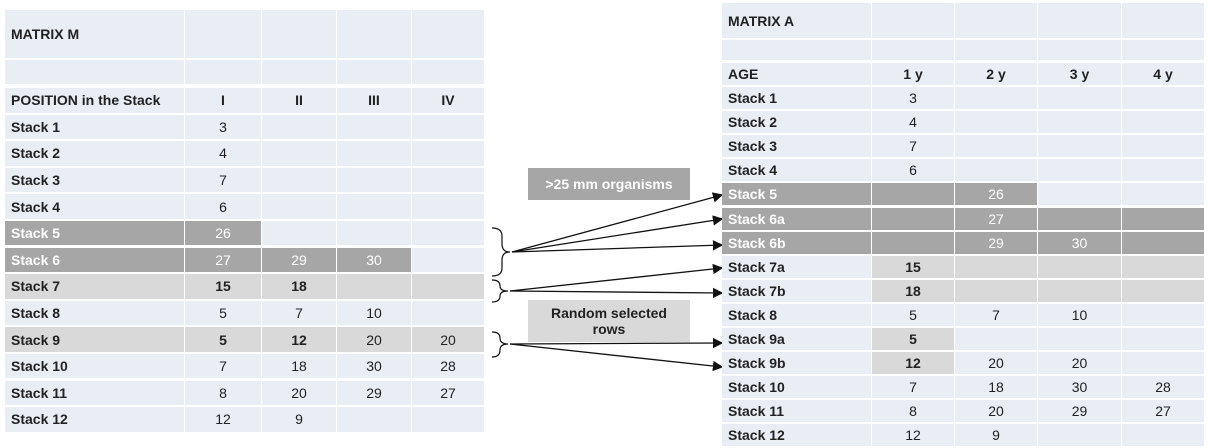 The height and width of the screenshot is (448, 1208). What do you see at coordinates (1163, 388) in the screenshot?
I see `table-cell: 28` at bounding box center [1163, 388].